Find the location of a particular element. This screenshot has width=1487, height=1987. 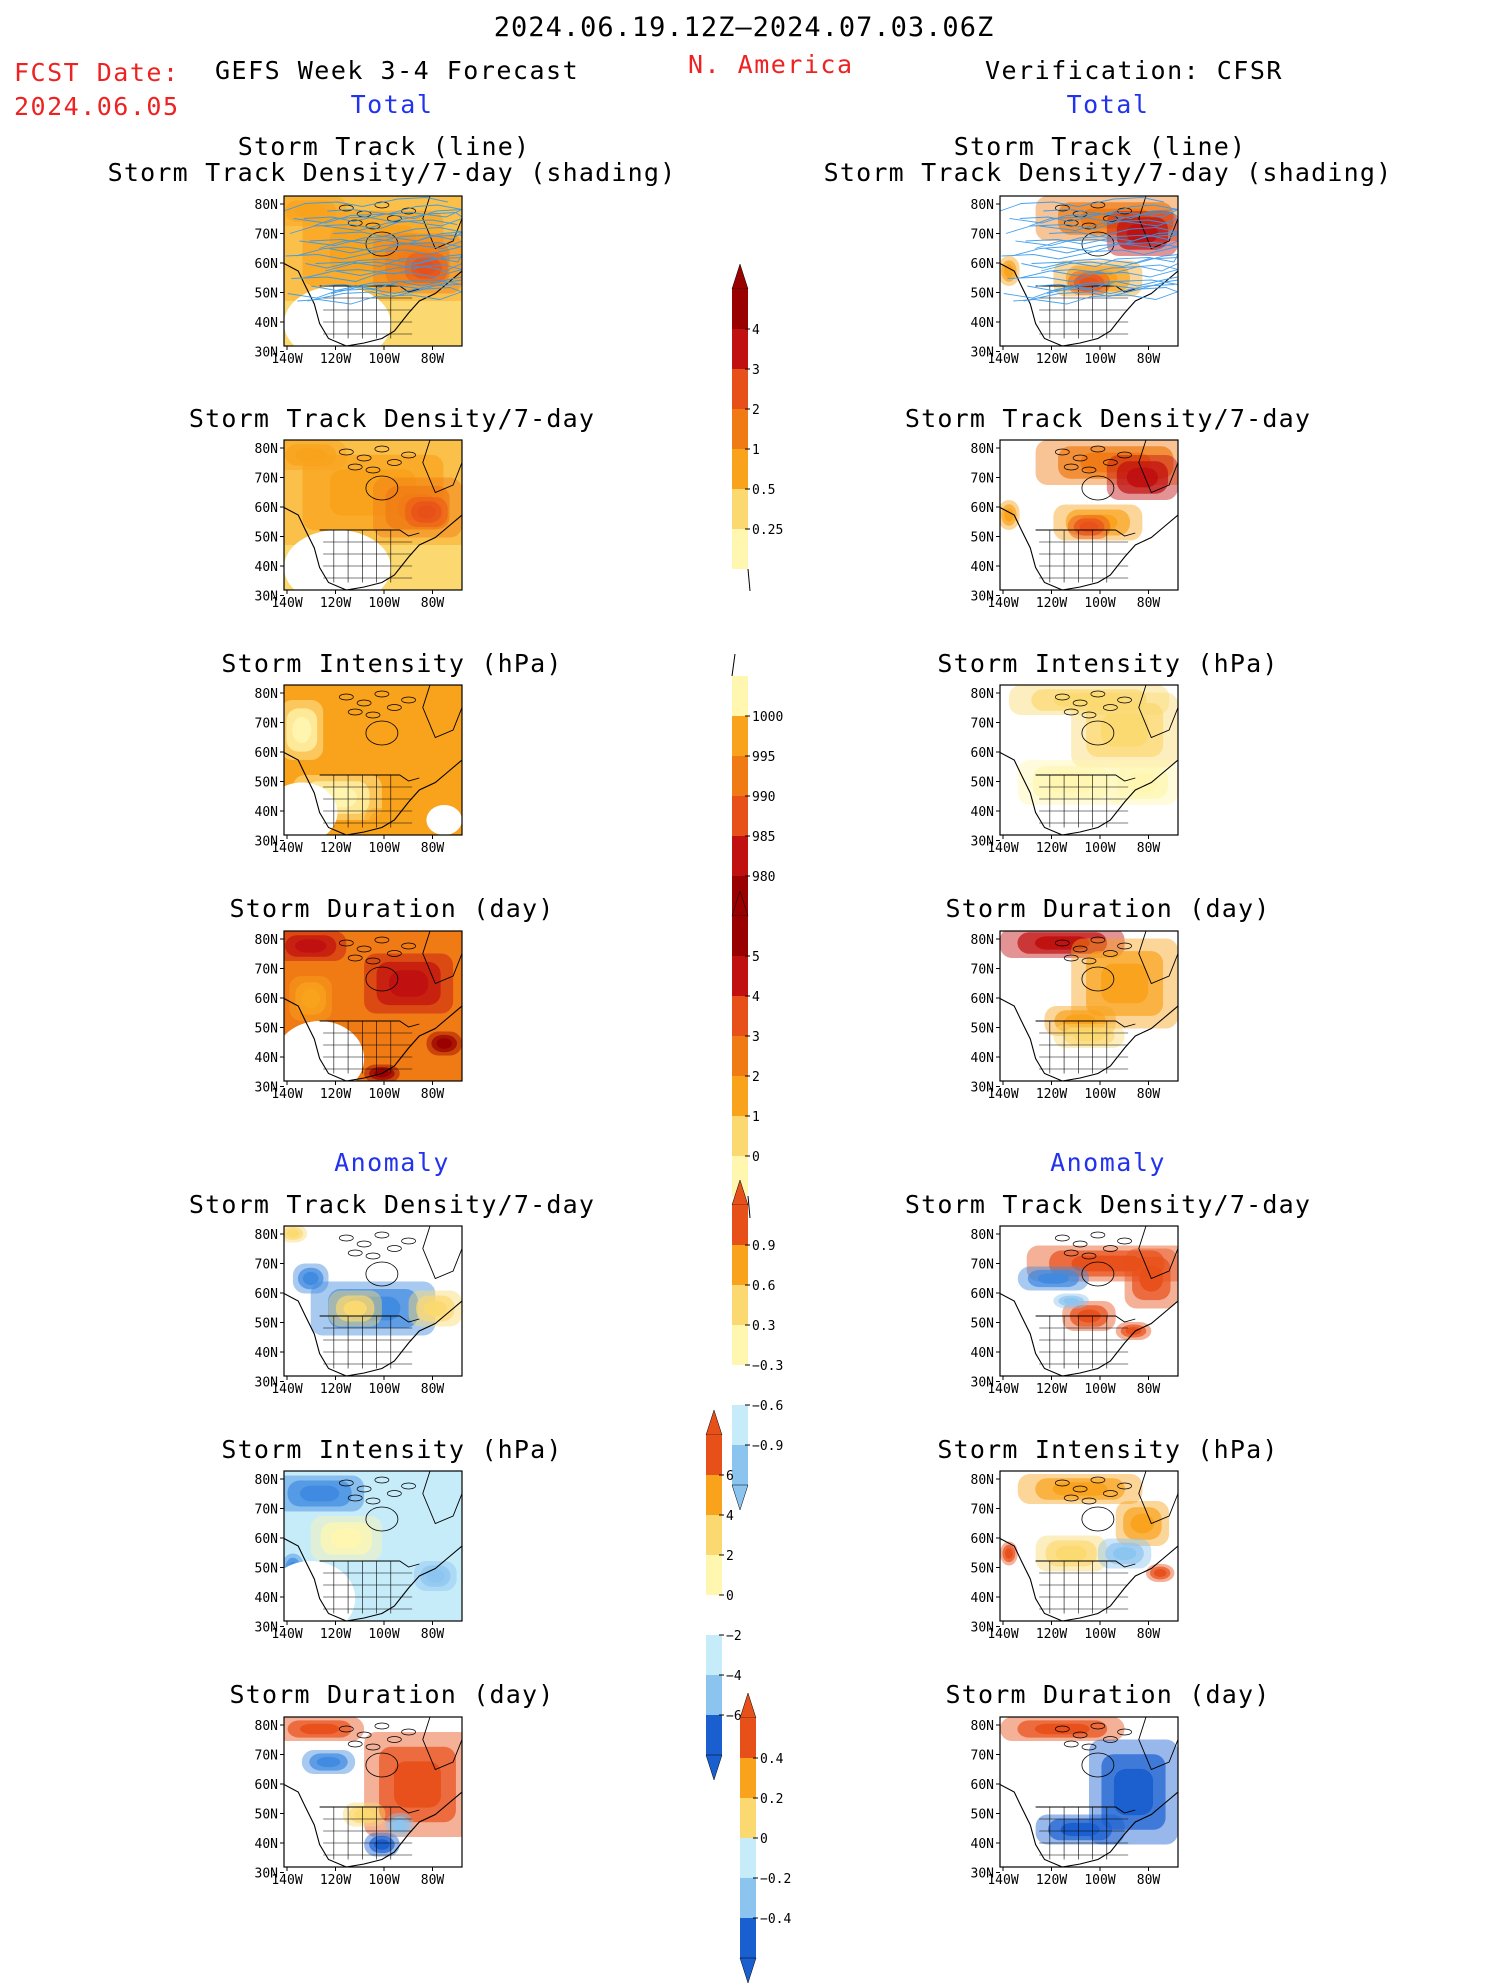

colorbar-tick-label: 980 is located at coordinates (763, 877).